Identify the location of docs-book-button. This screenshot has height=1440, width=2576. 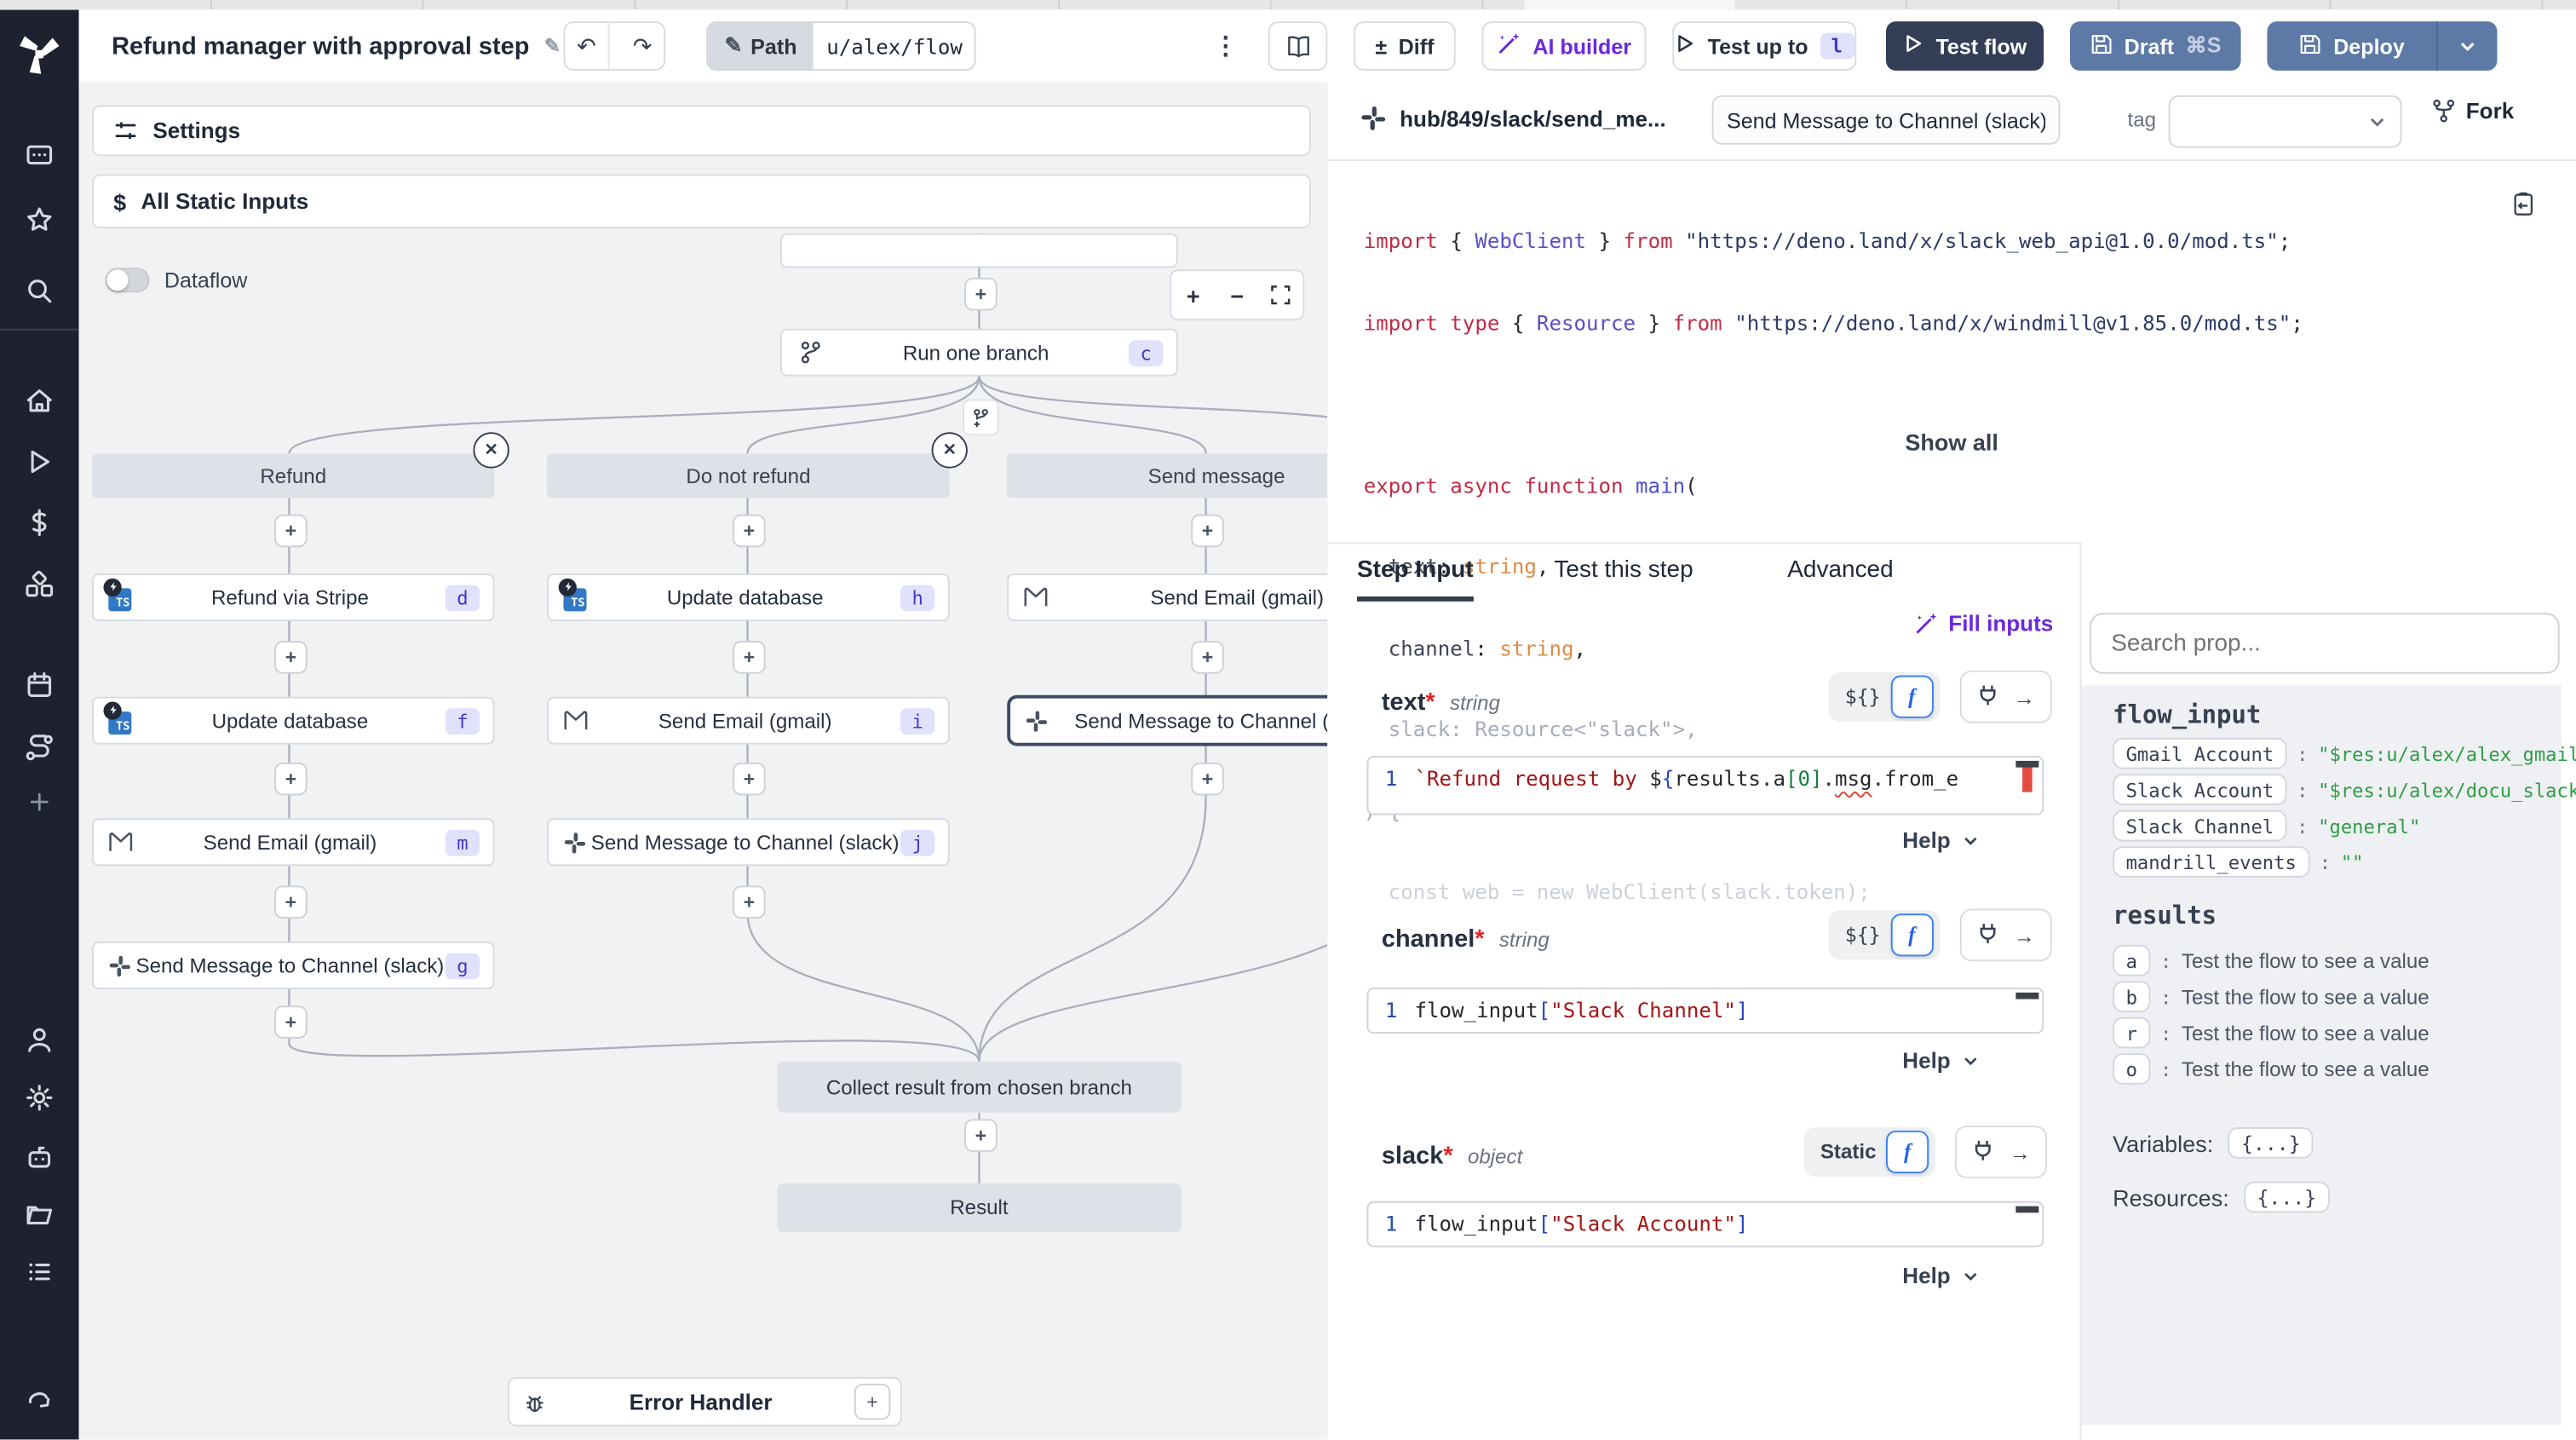
(1298, 46).